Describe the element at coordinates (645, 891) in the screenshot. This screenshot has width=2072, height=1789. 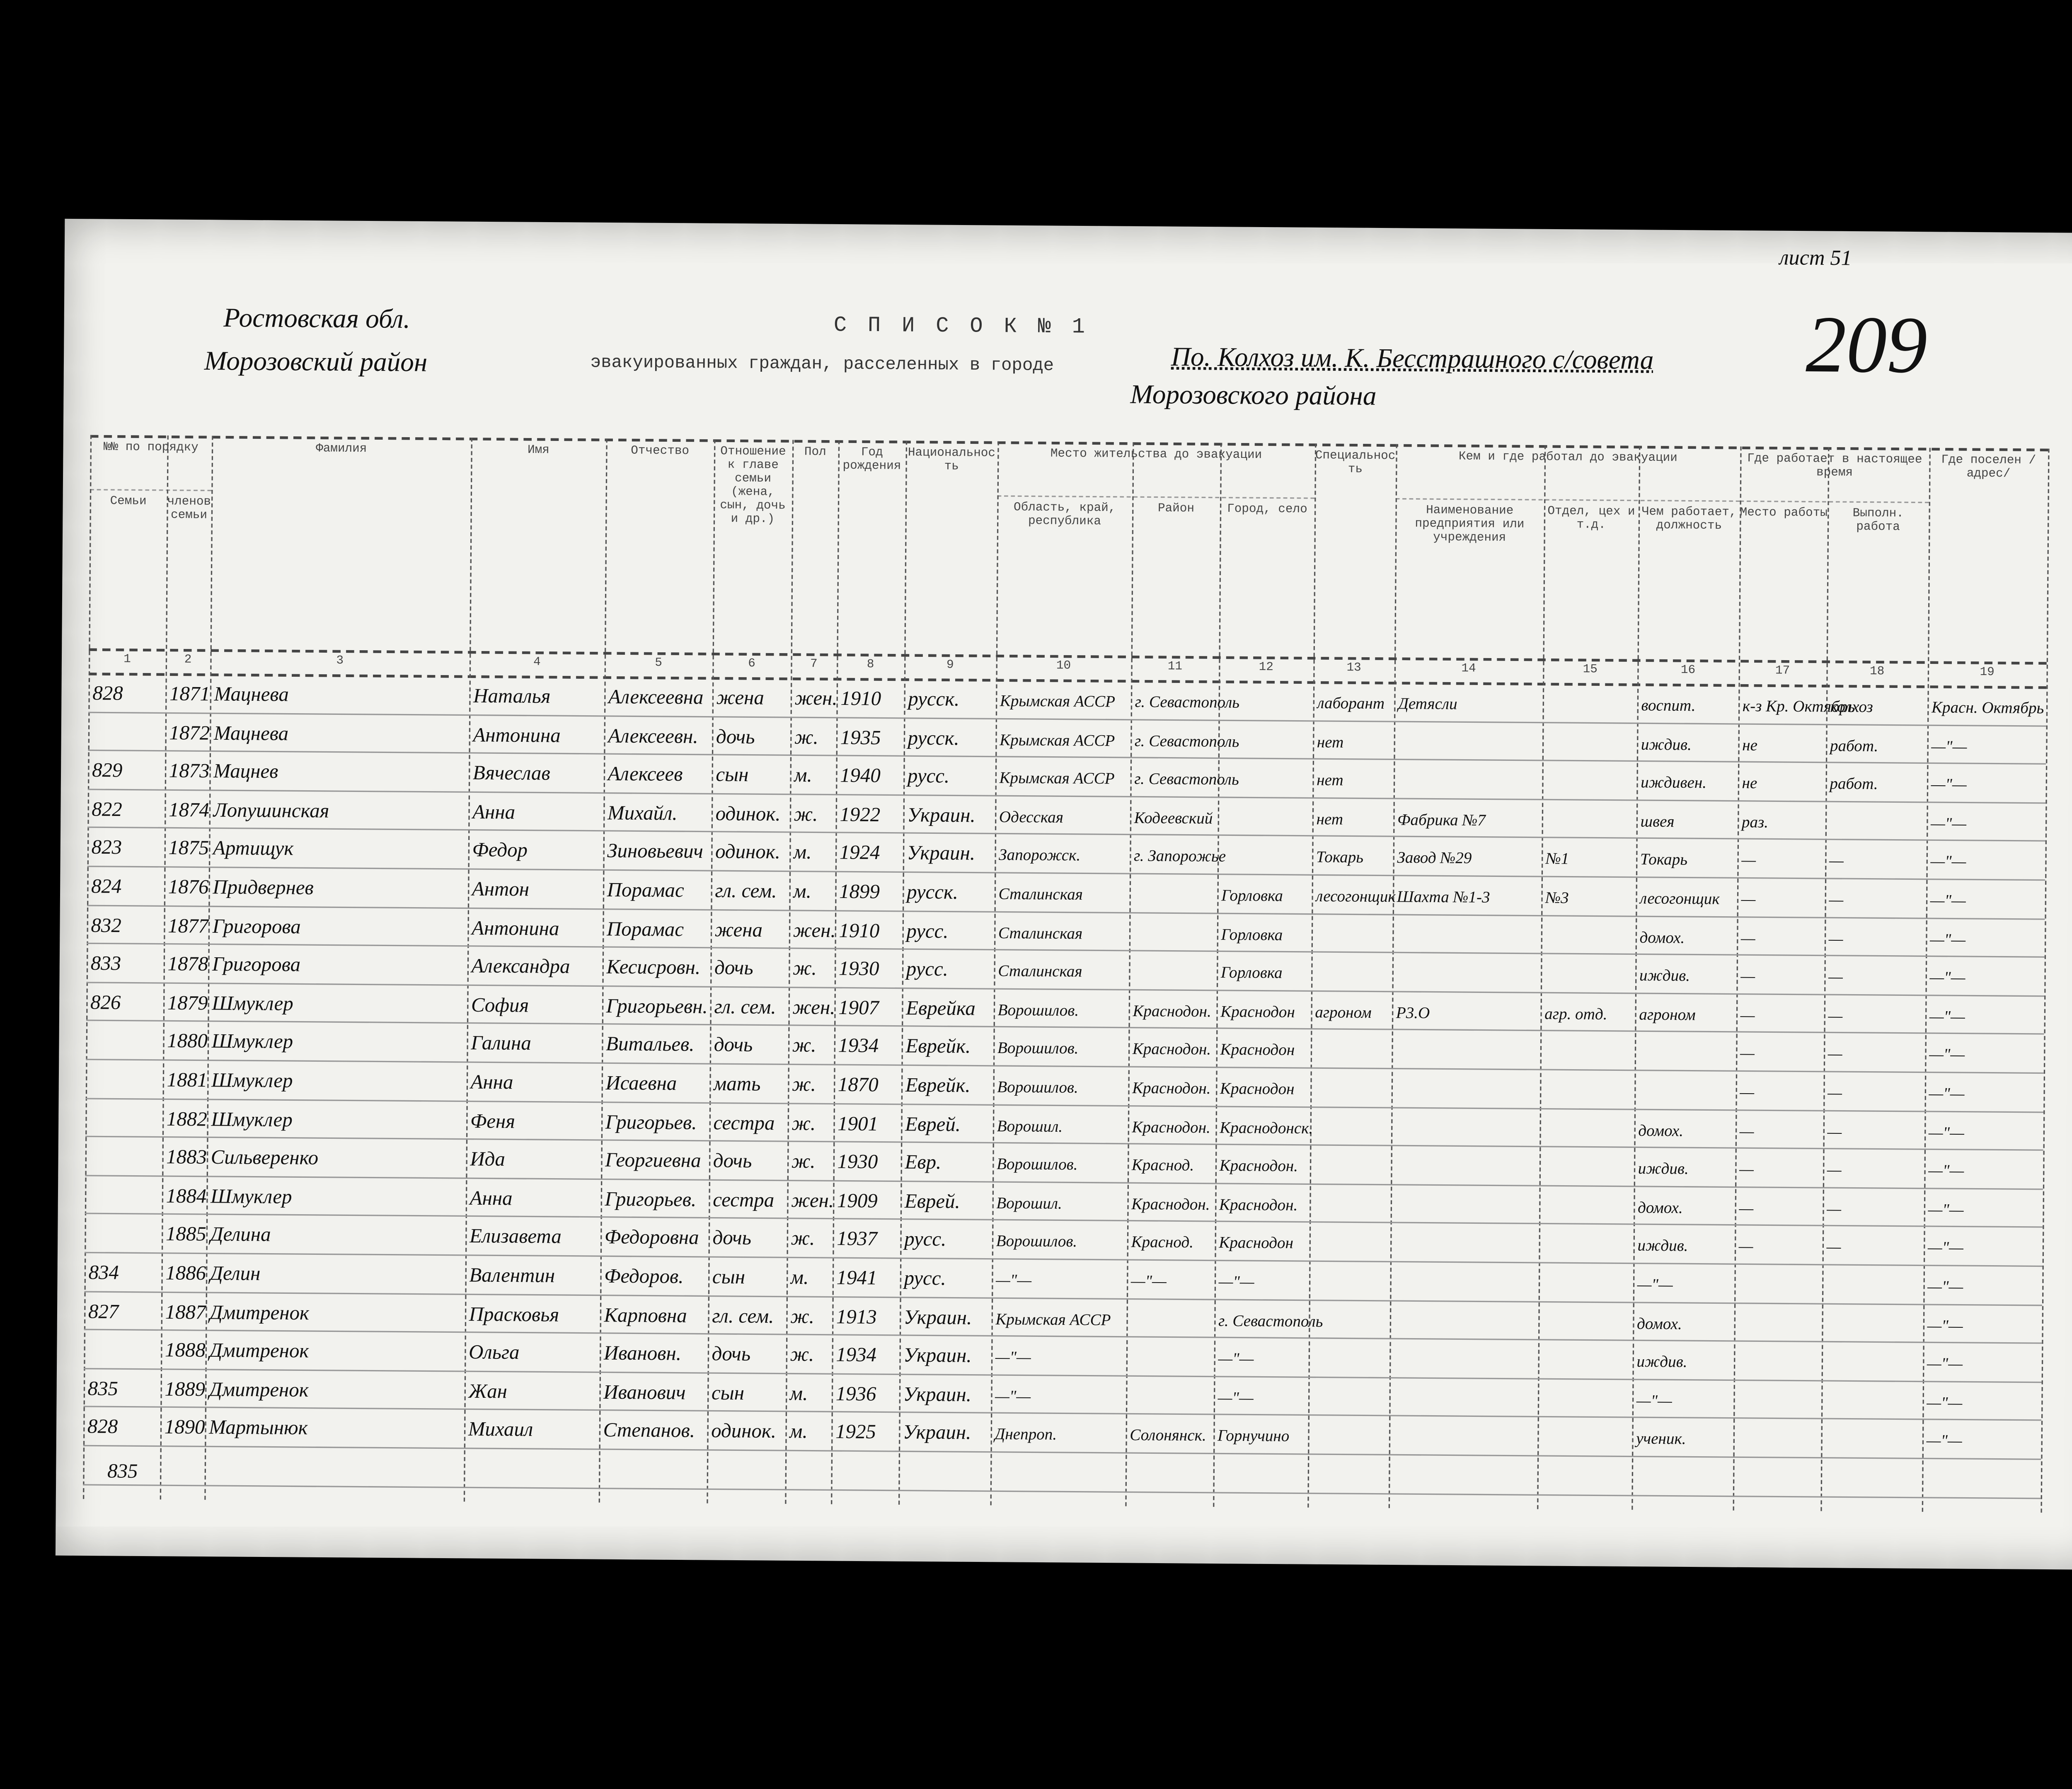
I see `cell-patronymic: Порамас` at that location.